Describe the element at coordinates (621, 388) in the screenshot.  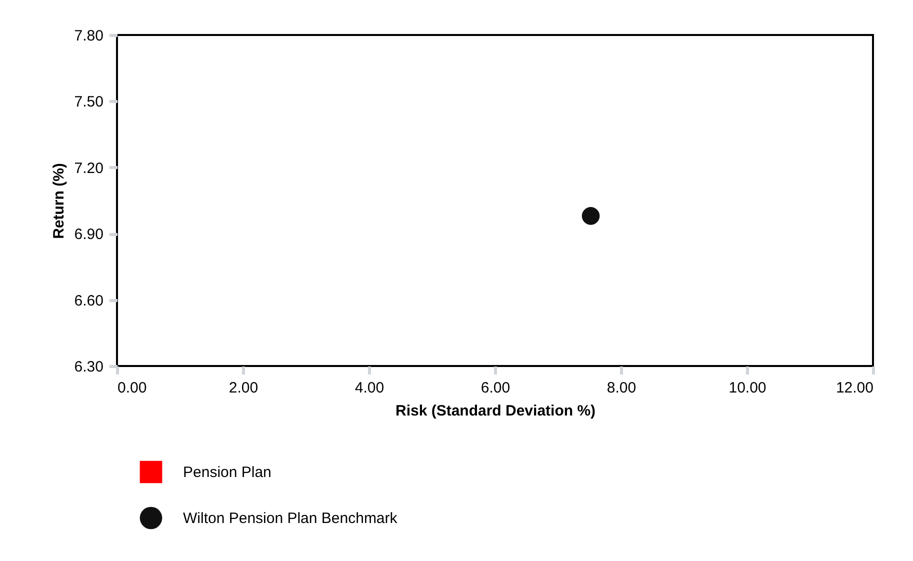
I see `x-tick-label: 8.00` at that location.